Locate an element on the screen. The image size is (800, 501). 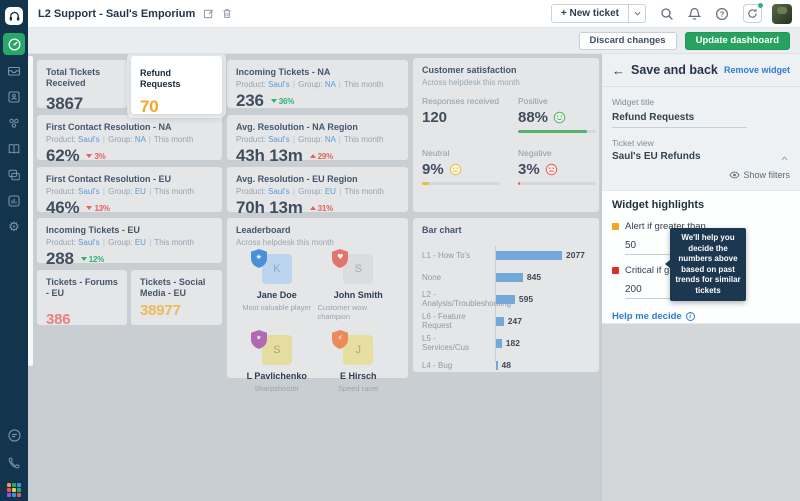
bar-label: L2 - Analysis/Troubleshooting is located at coordinates (467, 299).